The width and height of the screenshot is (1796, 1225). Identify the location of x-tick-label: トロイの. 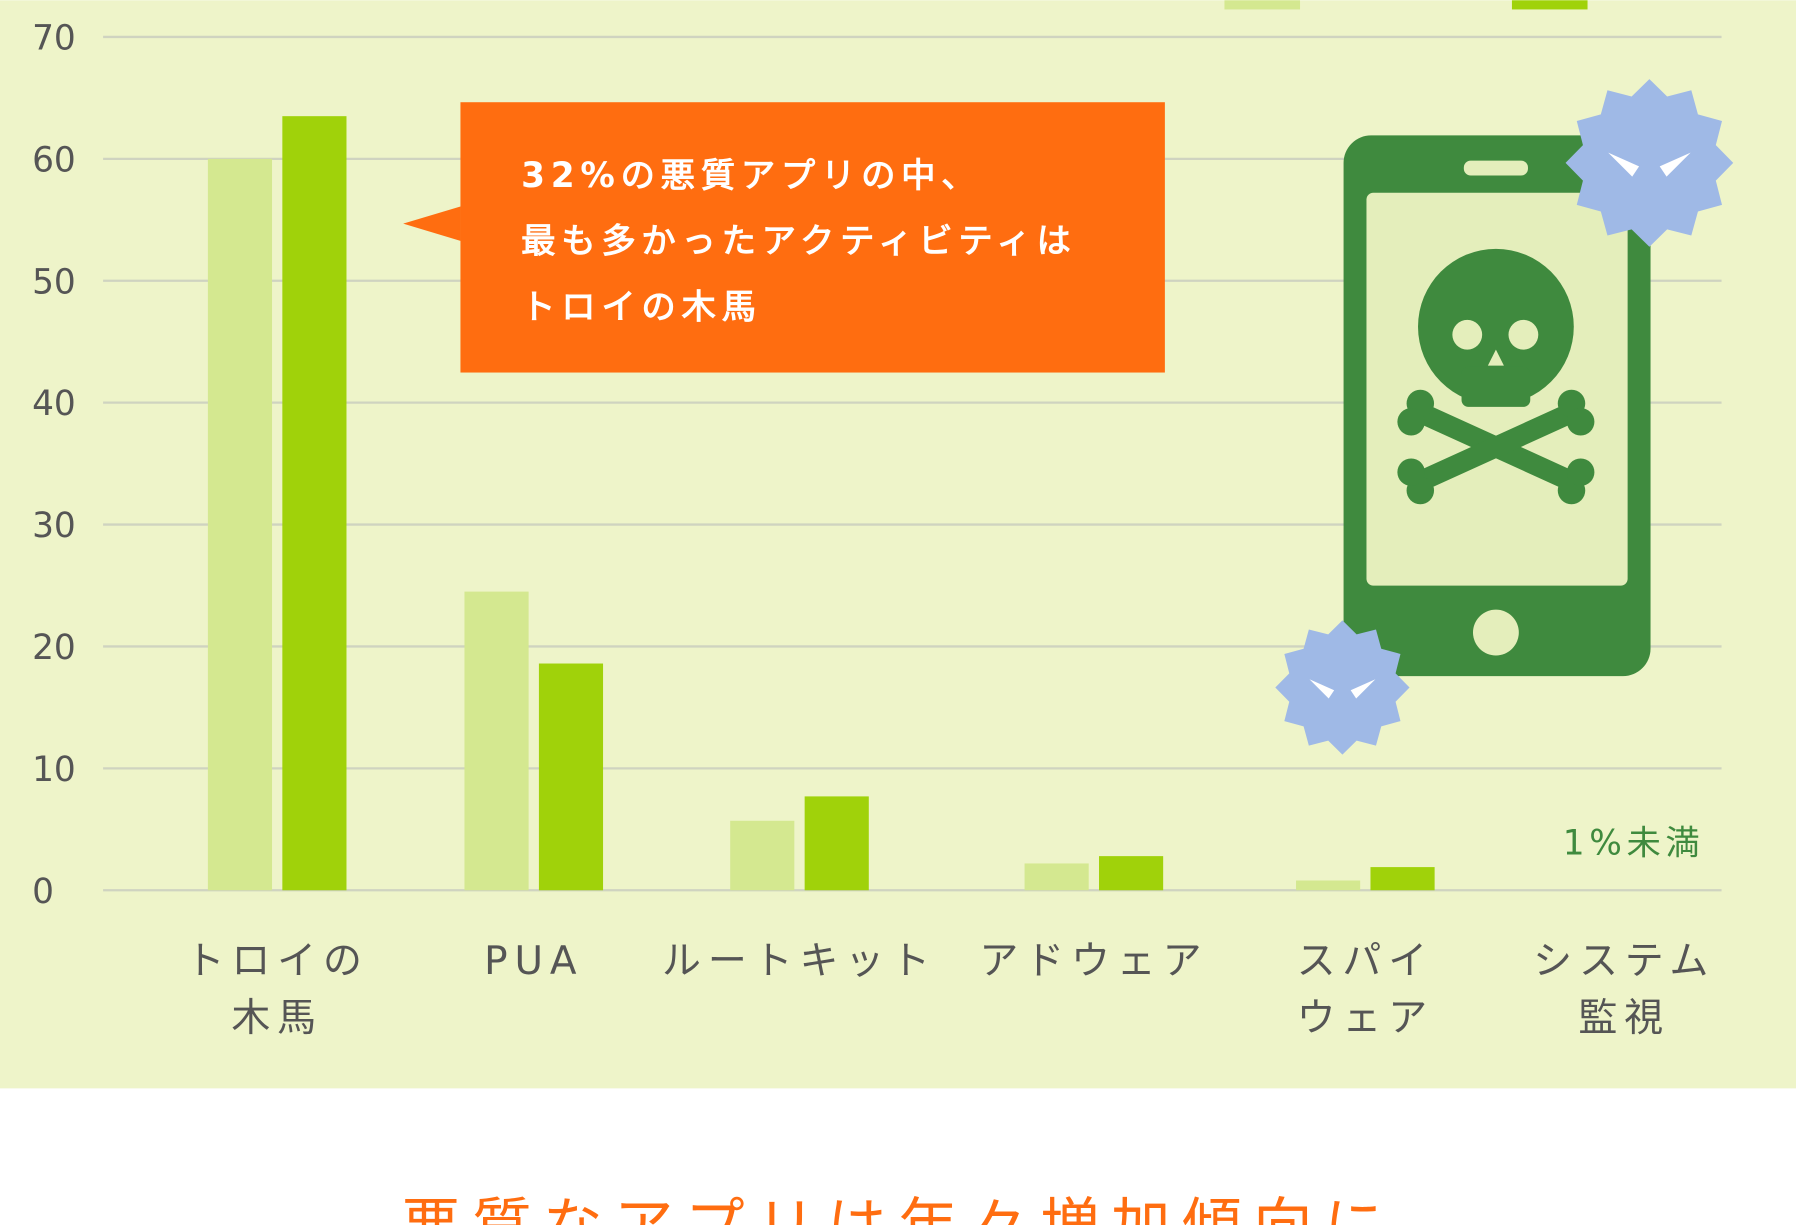
(277, 961).